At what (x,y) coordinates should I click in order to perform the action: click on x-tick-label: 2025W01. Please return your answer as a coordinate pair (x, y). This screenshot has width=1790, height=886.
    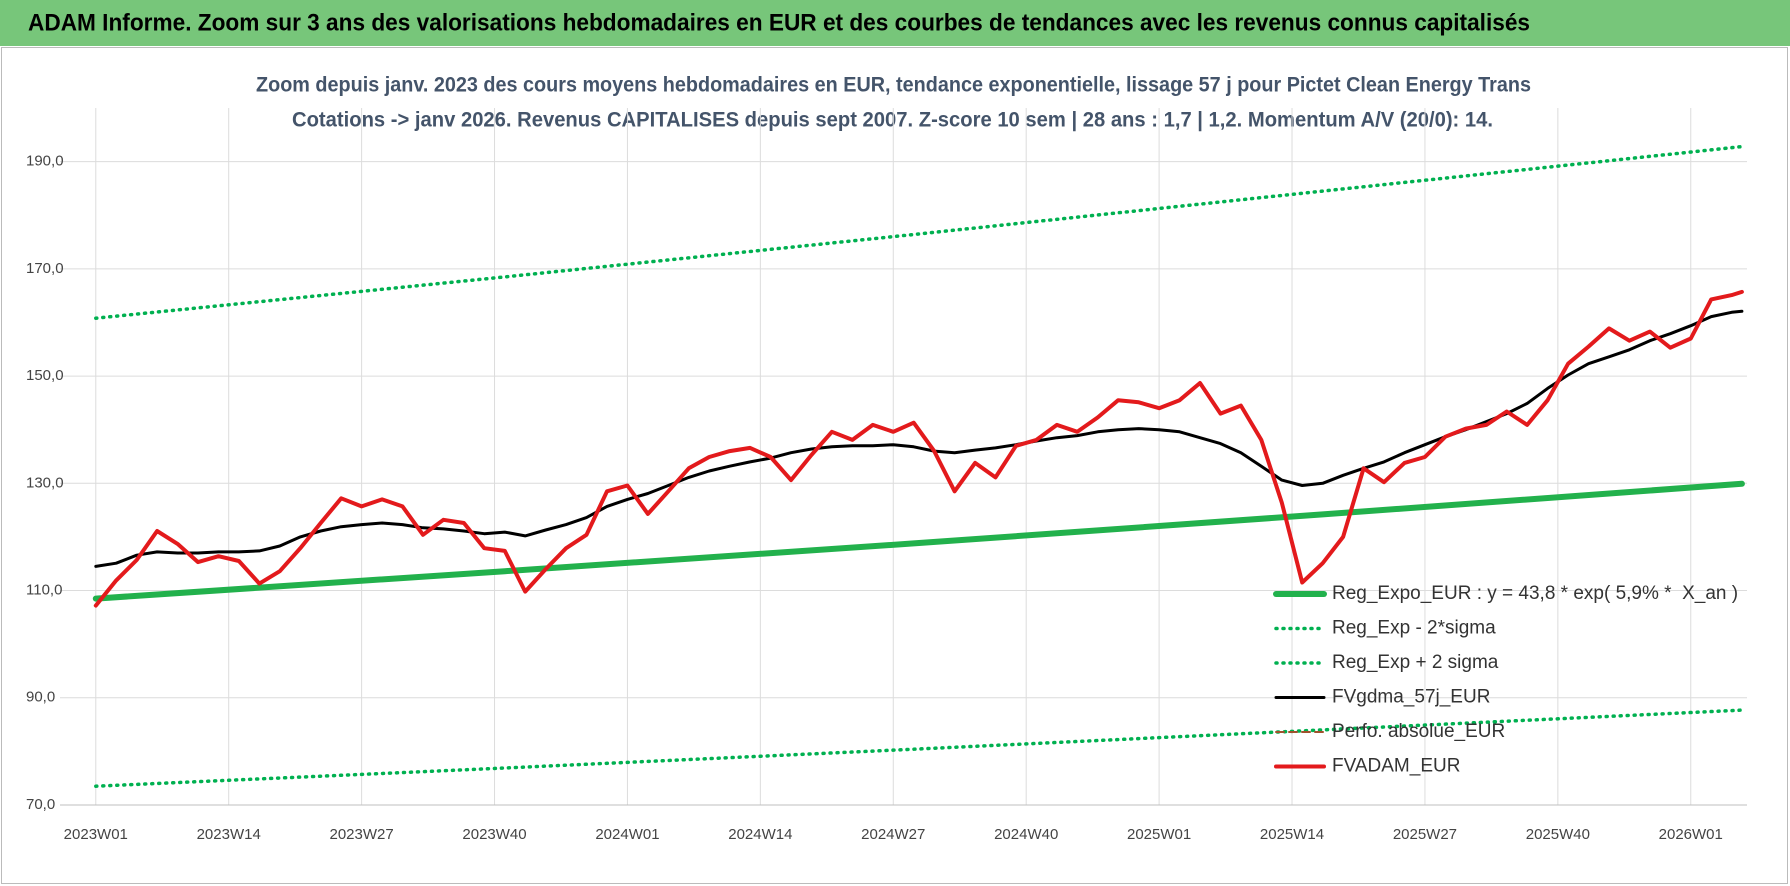
    Looking at the image, I should click on (1159, 834).